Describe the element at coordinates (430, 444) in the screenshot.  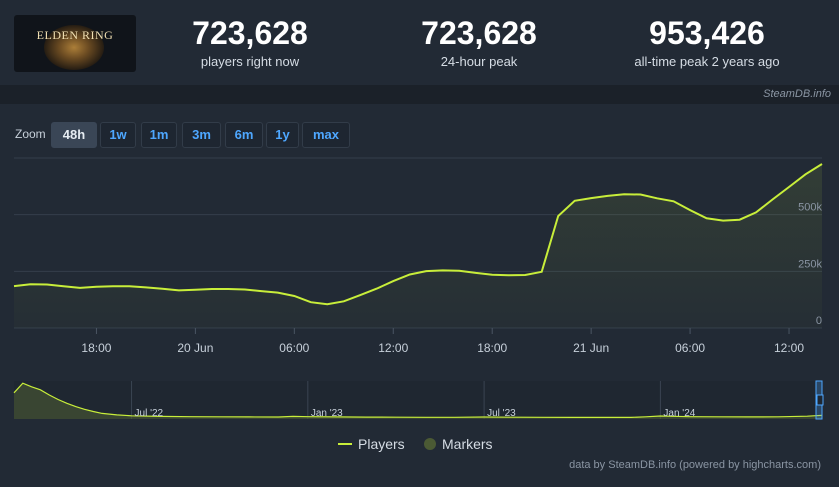
I see `legend-markers-swatch` at that location.